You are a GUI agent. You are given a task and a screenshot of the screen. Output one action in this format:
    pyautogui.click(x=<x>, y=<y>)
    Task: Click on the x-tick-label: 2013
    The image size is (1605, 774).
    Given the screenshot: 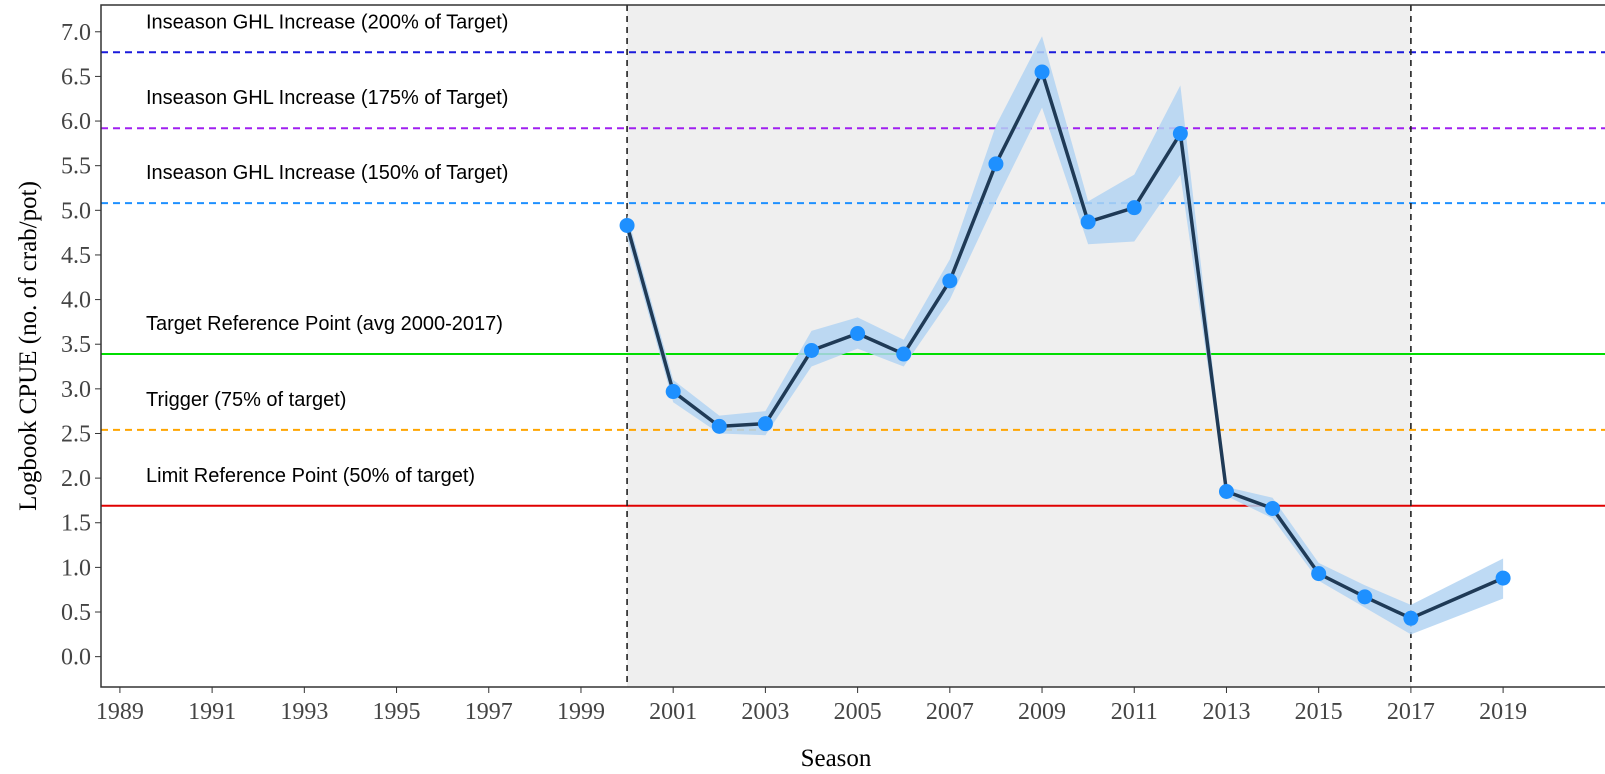 What is the action you would take?
    pyautogui.click(x=1226, y=712)
    